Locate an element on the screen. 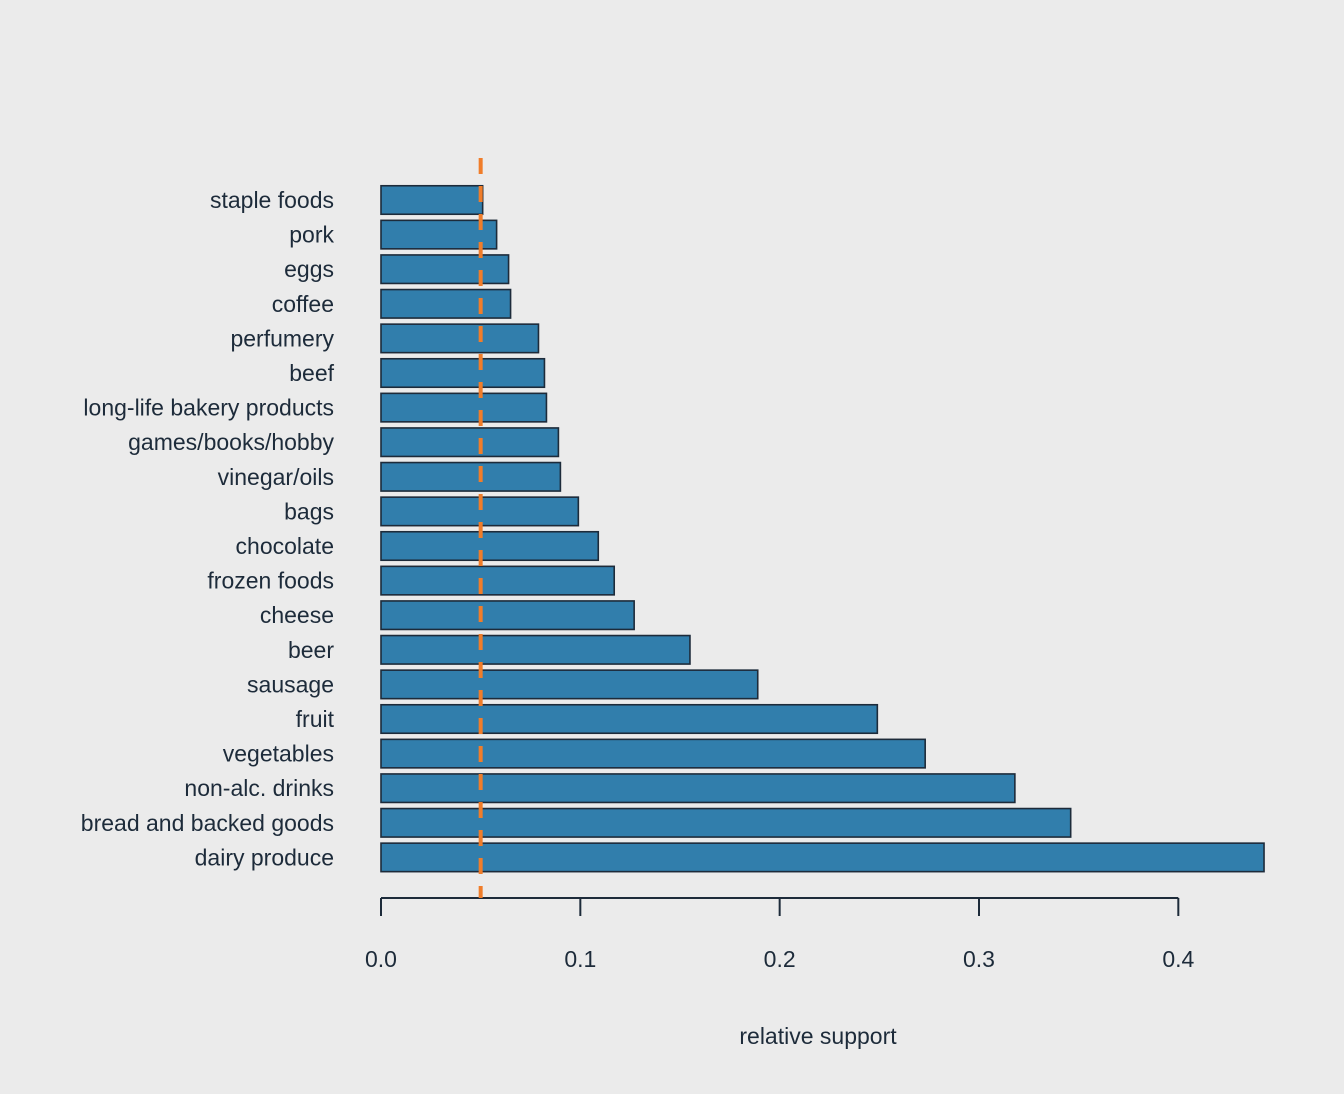 The height and width of the screenshot is (1094, 1344). category-label: non-alc. drinks is located at coordinates (259, 788).